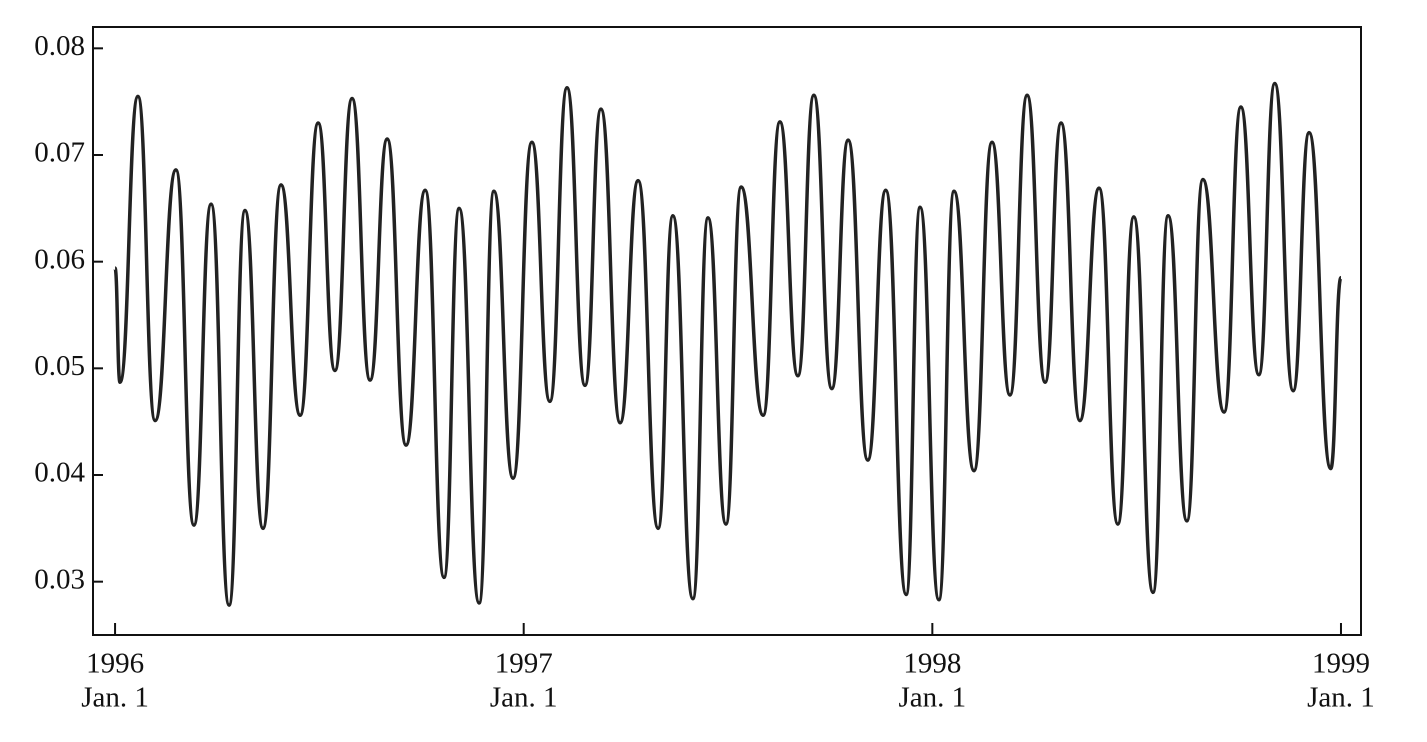 The height and width of the screenshot is (742, 1427). I want to click on x-tick-label: 1998, so click(932, 664).